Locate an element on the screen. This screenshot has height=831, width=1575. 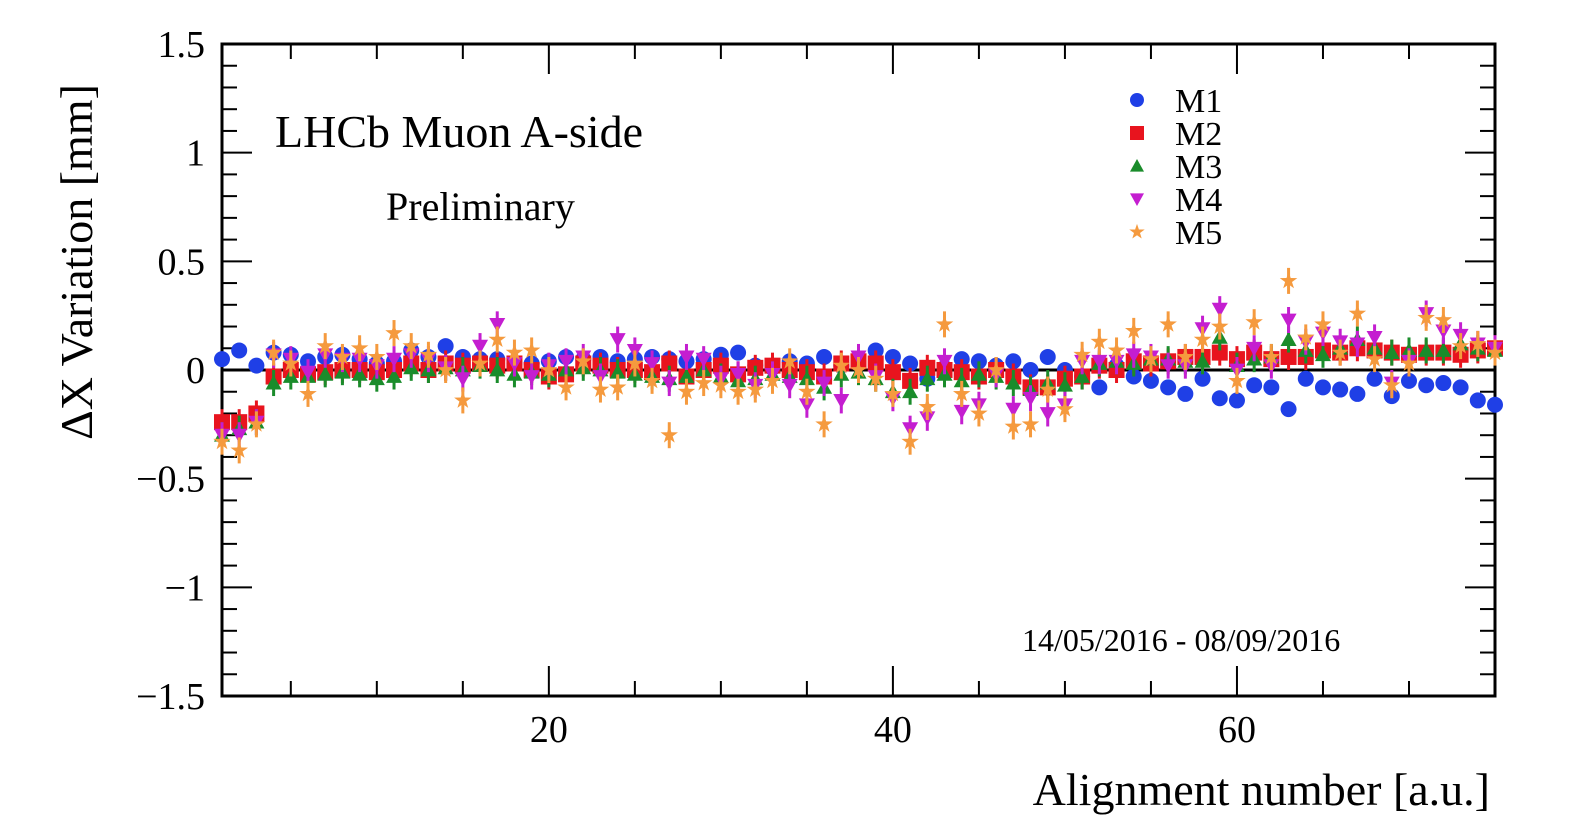
experiment-label: LHCb Muon A-side is located at coordinates (459, 131).